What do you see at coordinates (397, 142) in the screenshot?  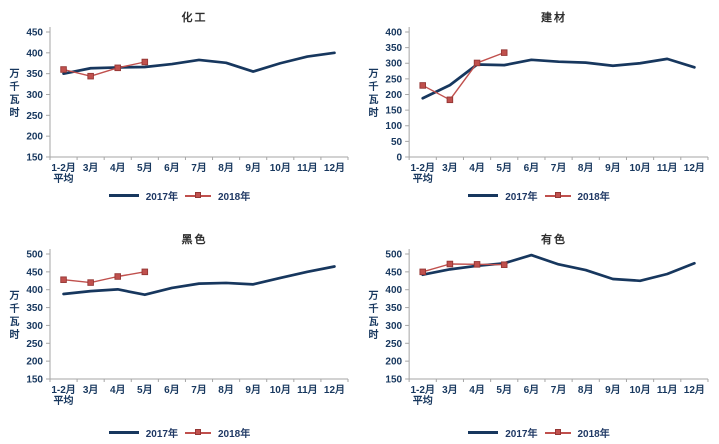 I see `svg-text: 50` at bounding box center [397, 142].